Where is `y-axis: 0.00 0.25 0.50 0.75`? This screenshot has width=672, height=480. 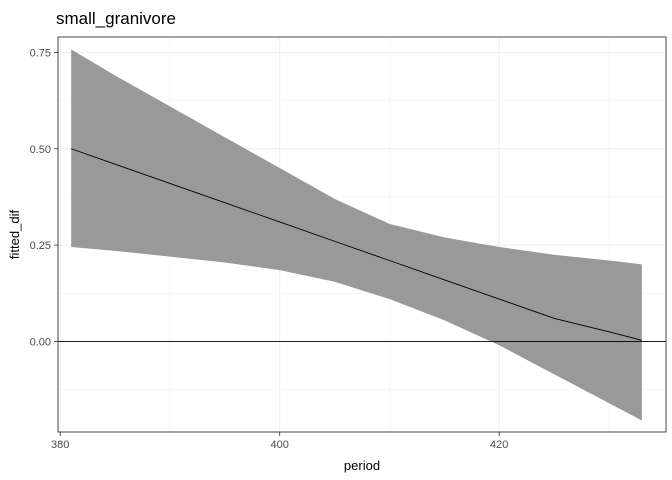 y-axis: 0.00 0.25 0.50 0.75 is located at coordinates (44, 197).